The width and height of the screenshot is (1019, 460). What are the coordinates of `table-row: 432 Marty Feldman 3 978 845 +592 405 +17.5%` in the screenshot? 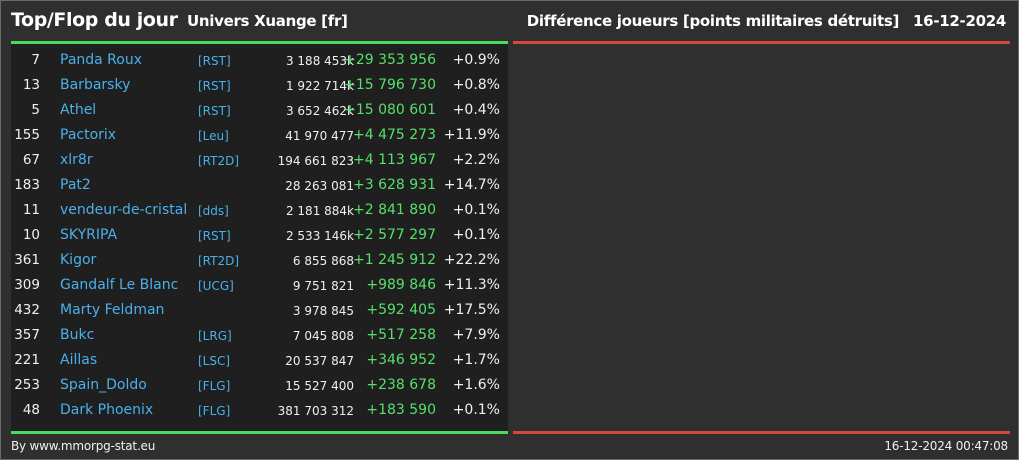 It's located at (259, 310).